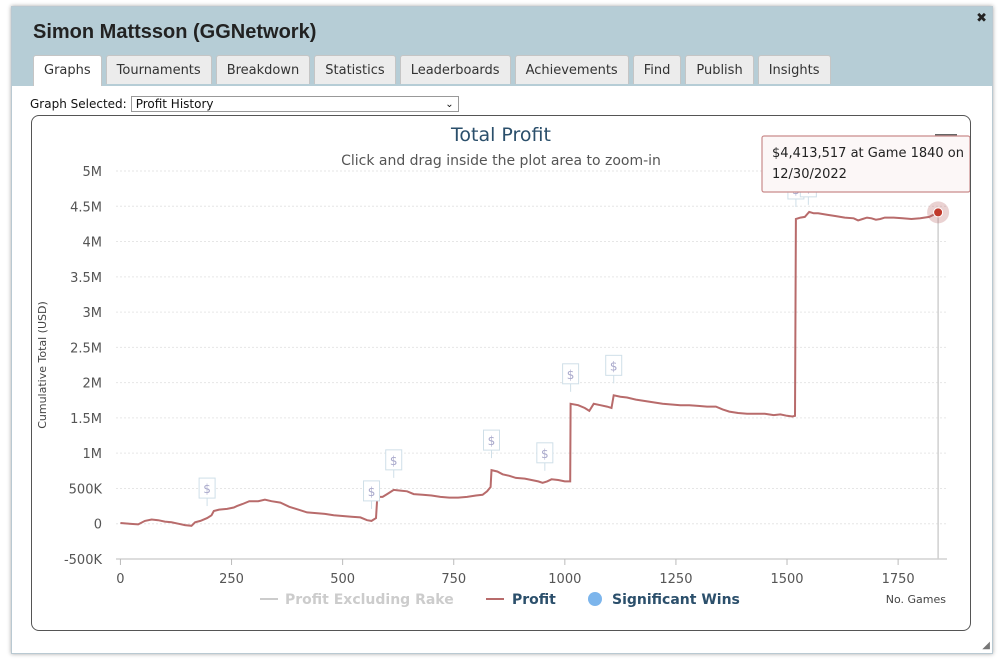  What do you see at coordinates (369, 600) in the screenshot?
I see `legend-label-profit-excluding-rake: Profit Excluding Rake` at bounding box center [369, 600].